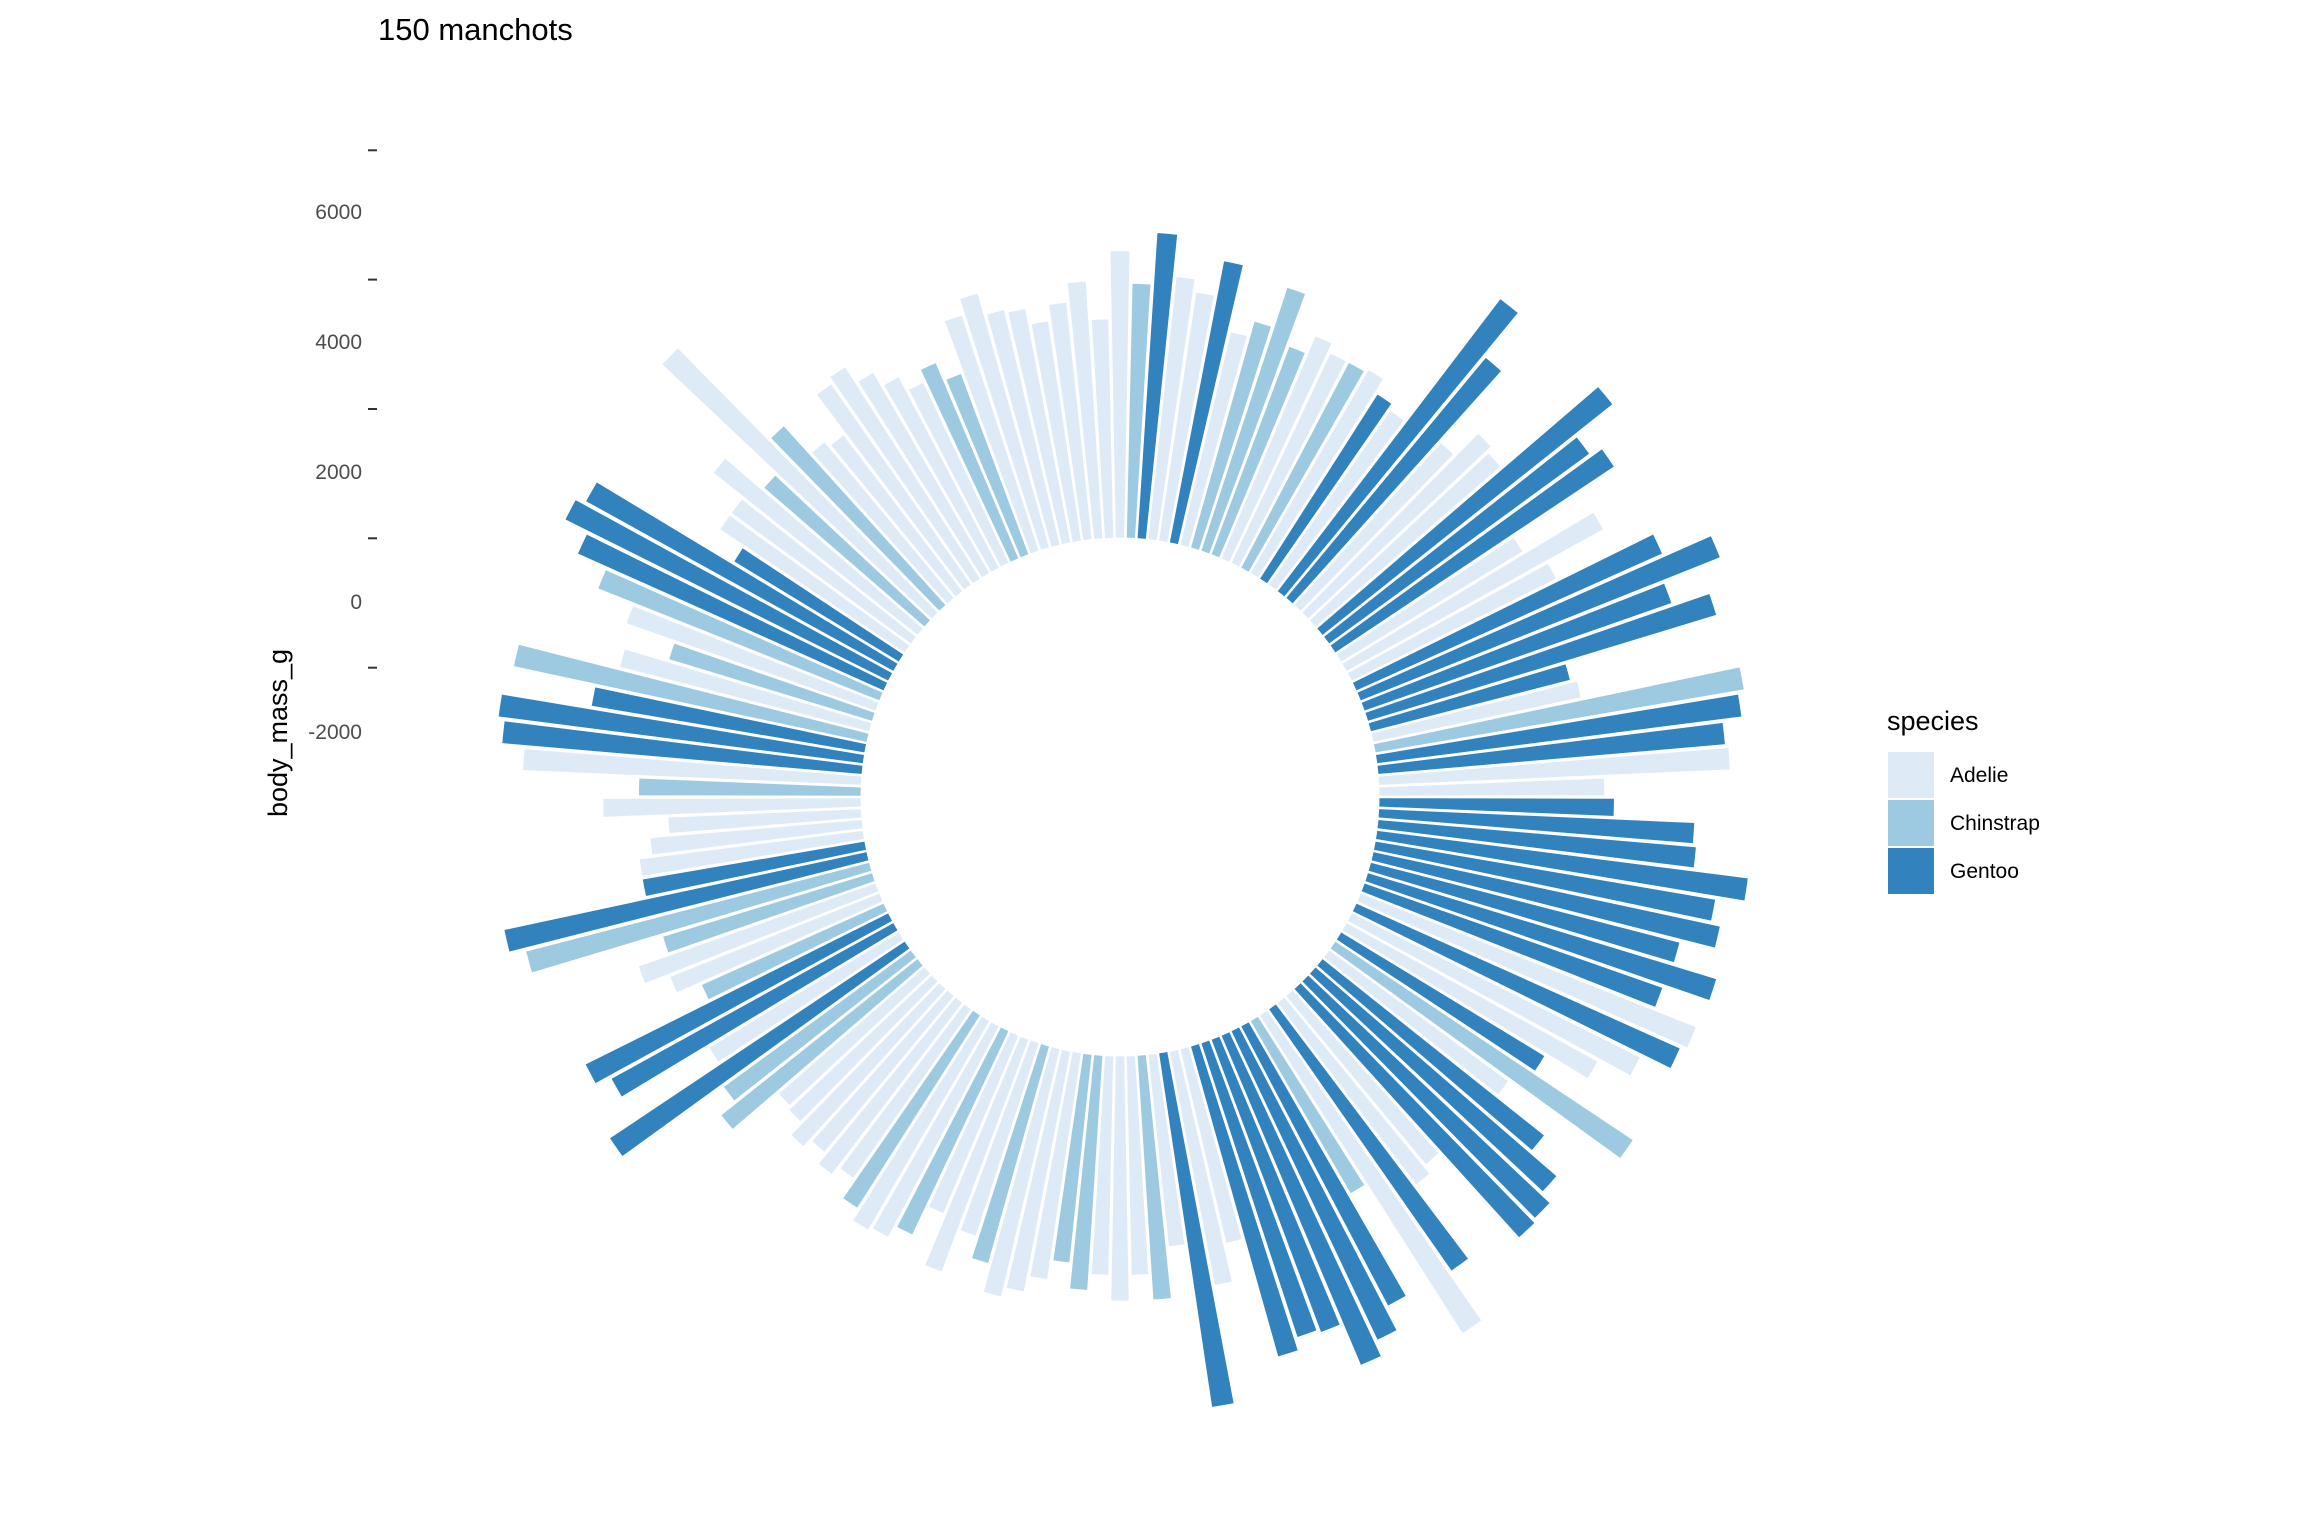 The width and height of the screenshot is (2304, 1536). Describe the element at coordinates (338, 342) in the screenshot. I see `y-tick-label: 4000` at that location.